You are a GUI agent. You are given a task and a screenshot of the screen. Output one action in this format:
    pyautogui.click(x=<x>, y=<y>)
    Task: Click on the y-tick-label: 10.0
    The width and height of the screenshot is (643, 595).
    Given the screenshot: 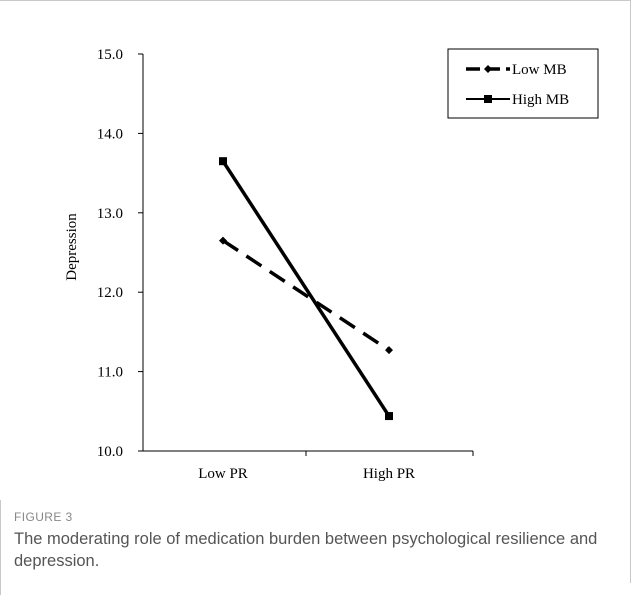 What is the action you would take?
    pyautogui.click(x=110, y=452)
    